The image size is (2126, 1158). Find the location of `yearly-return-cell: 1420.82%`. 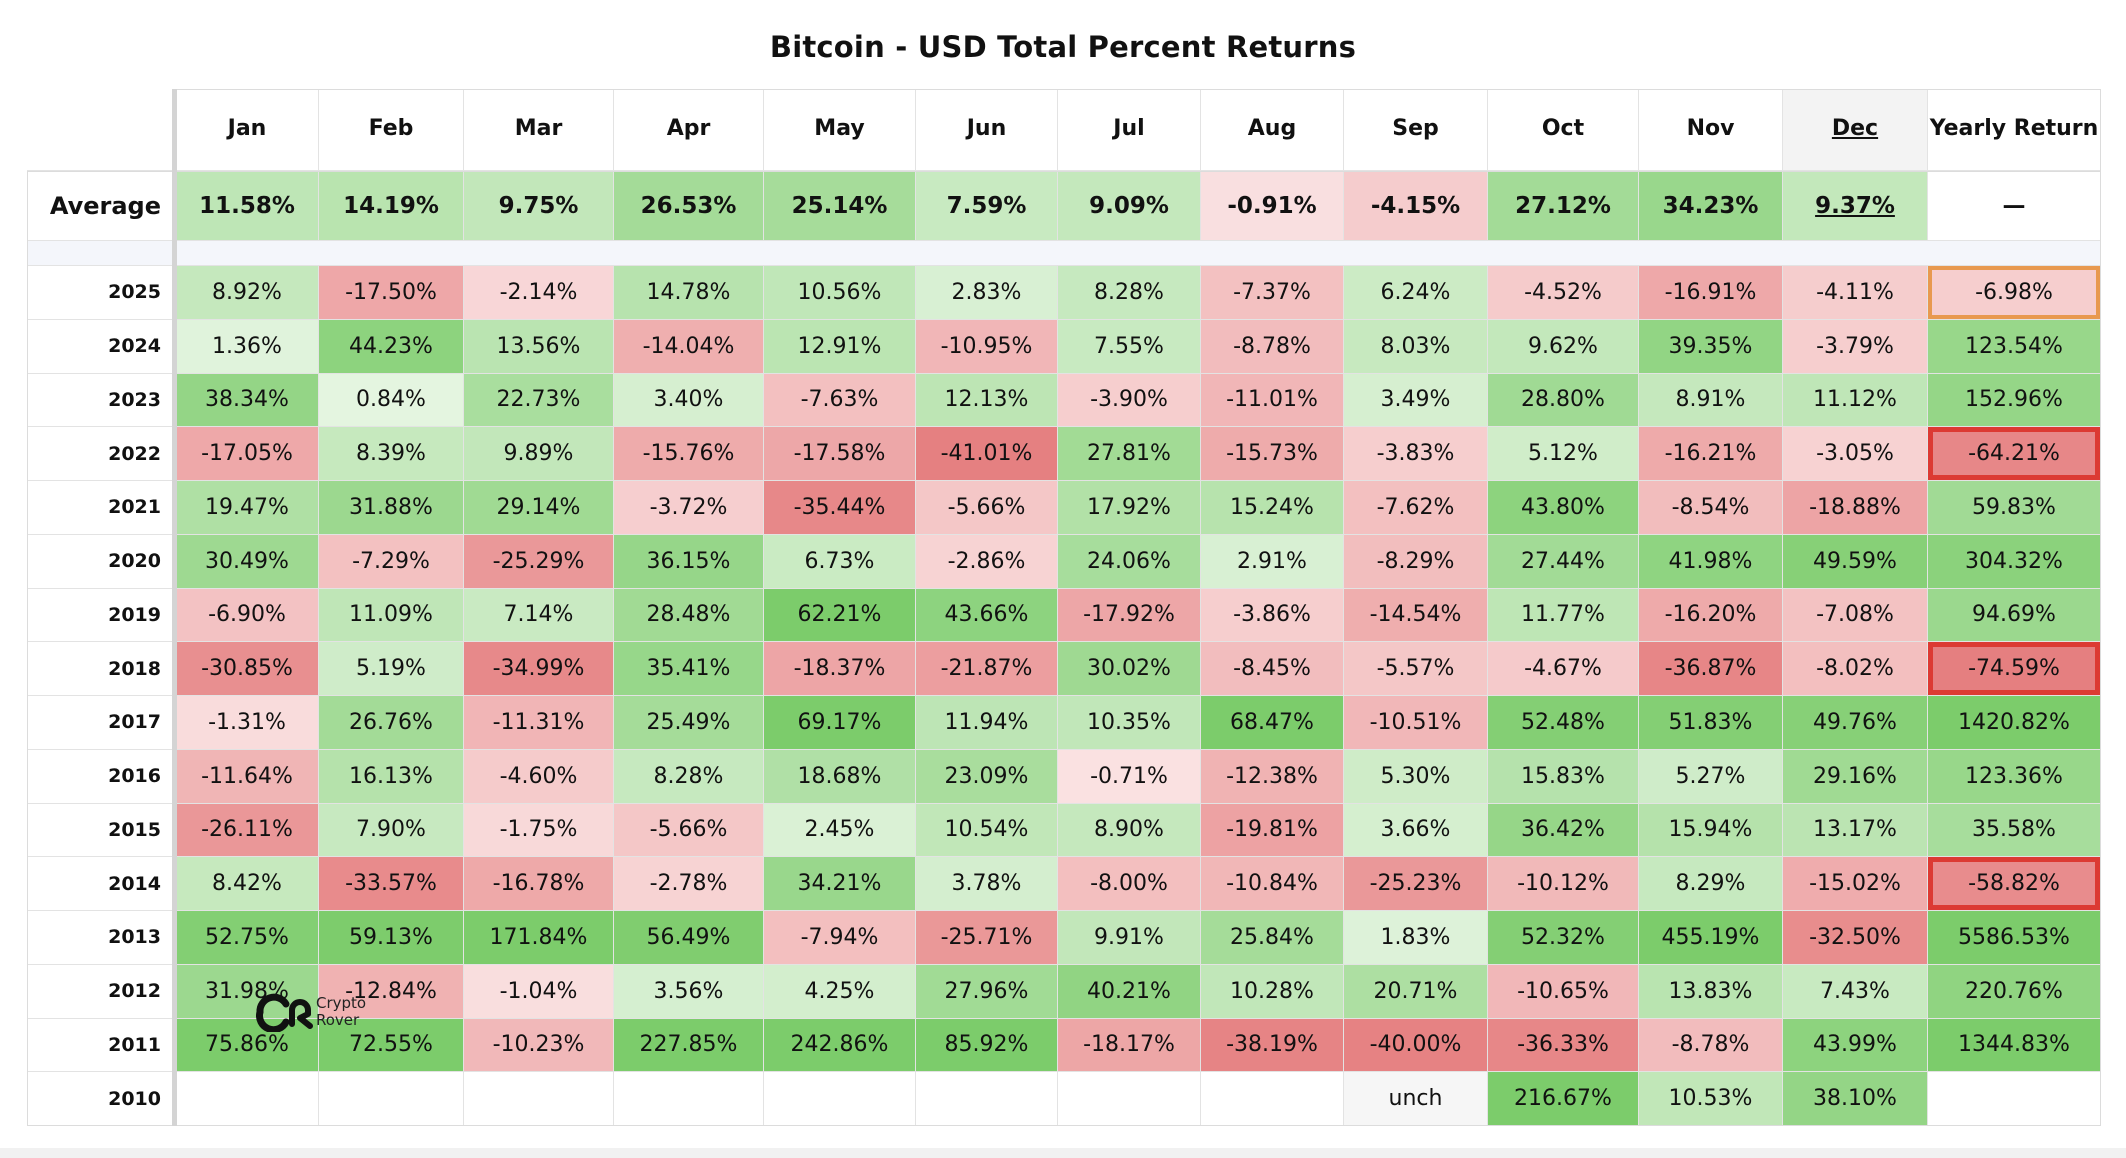

yearly-return-cell: 1420.82% is located at coordinates (2014, 723).